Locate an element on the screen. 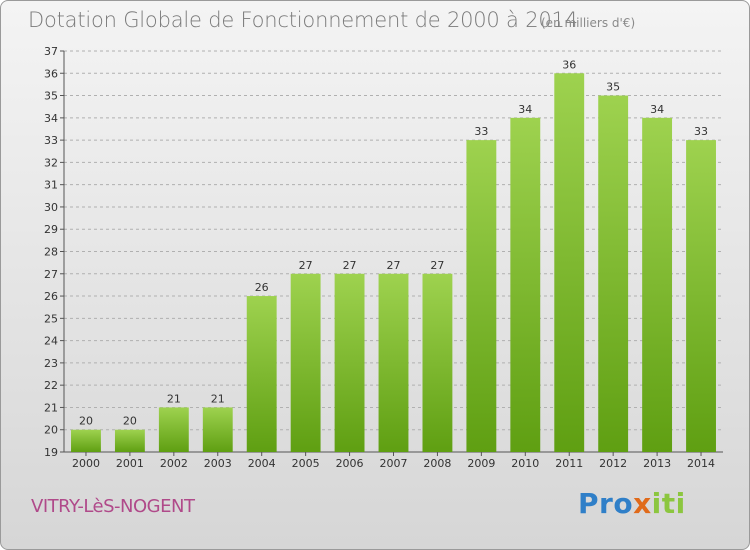  y-tick-label: 22 is located at coordinates (51, 385).